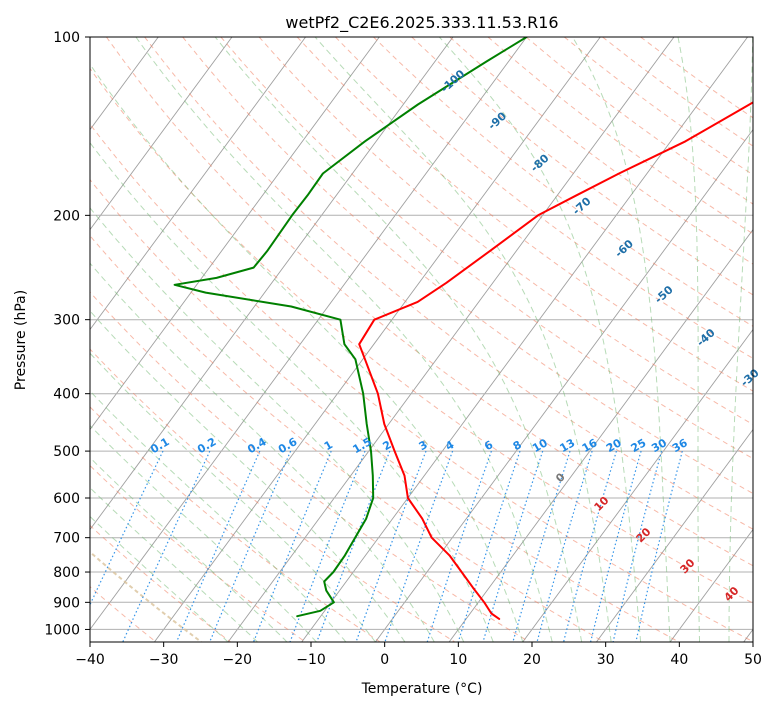  I want to click on y-tick-label: 400, so click(66, 395).